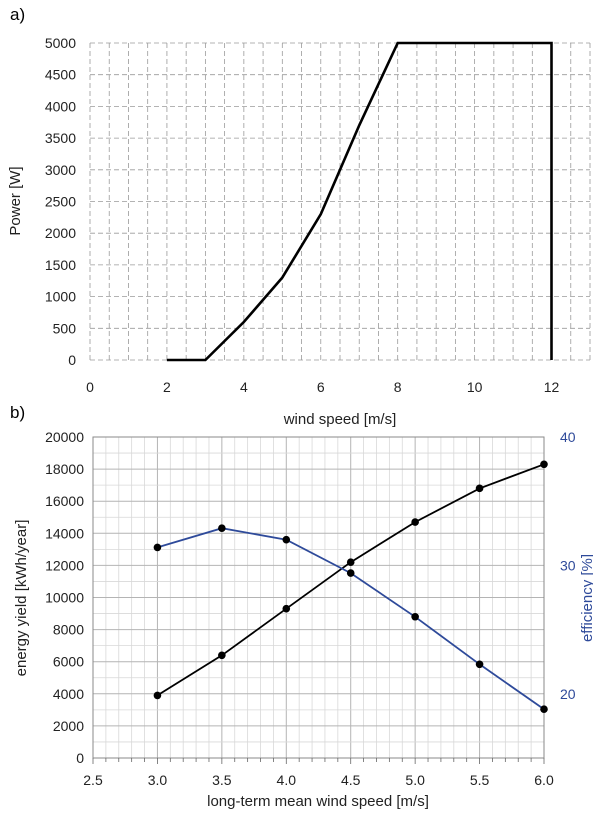 This screenshot has width=593, height=819. Describe the element at coordinates (351, 780) in the screenshot. I see `x-tick-label: 4.5` at that location.